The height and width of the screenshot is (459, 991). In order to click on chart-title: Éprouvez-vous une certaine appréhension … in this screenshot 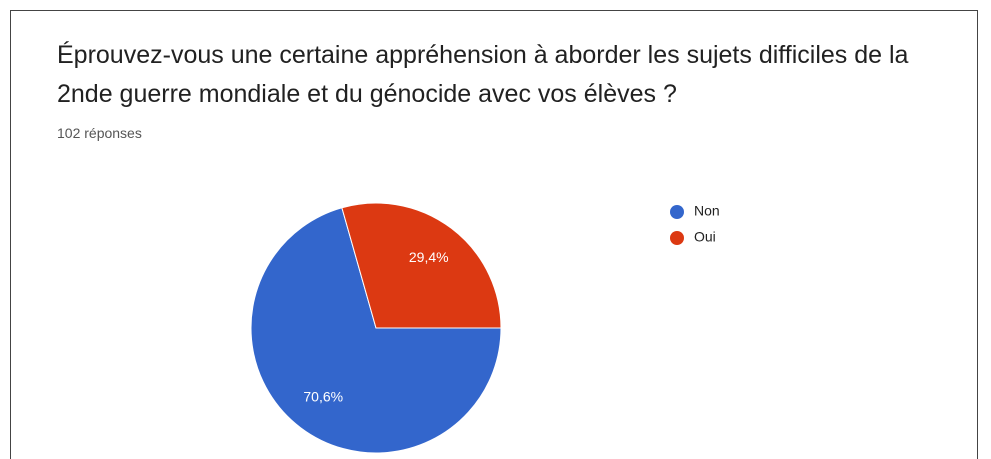, I will do `click(483, 74)`.